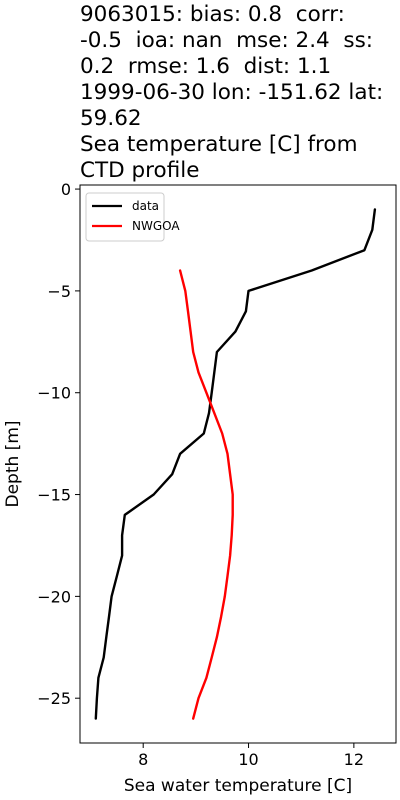  I want to click on y-tick-label: −25, so click(54, 698).